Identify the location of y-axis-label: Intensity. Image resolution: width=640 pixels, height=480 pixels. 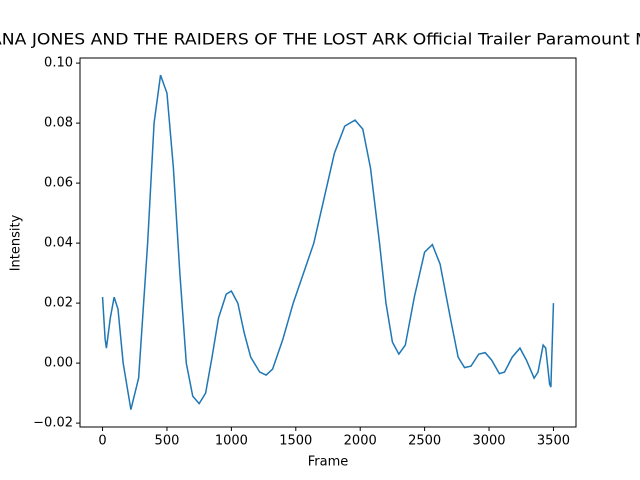
(16, 242).